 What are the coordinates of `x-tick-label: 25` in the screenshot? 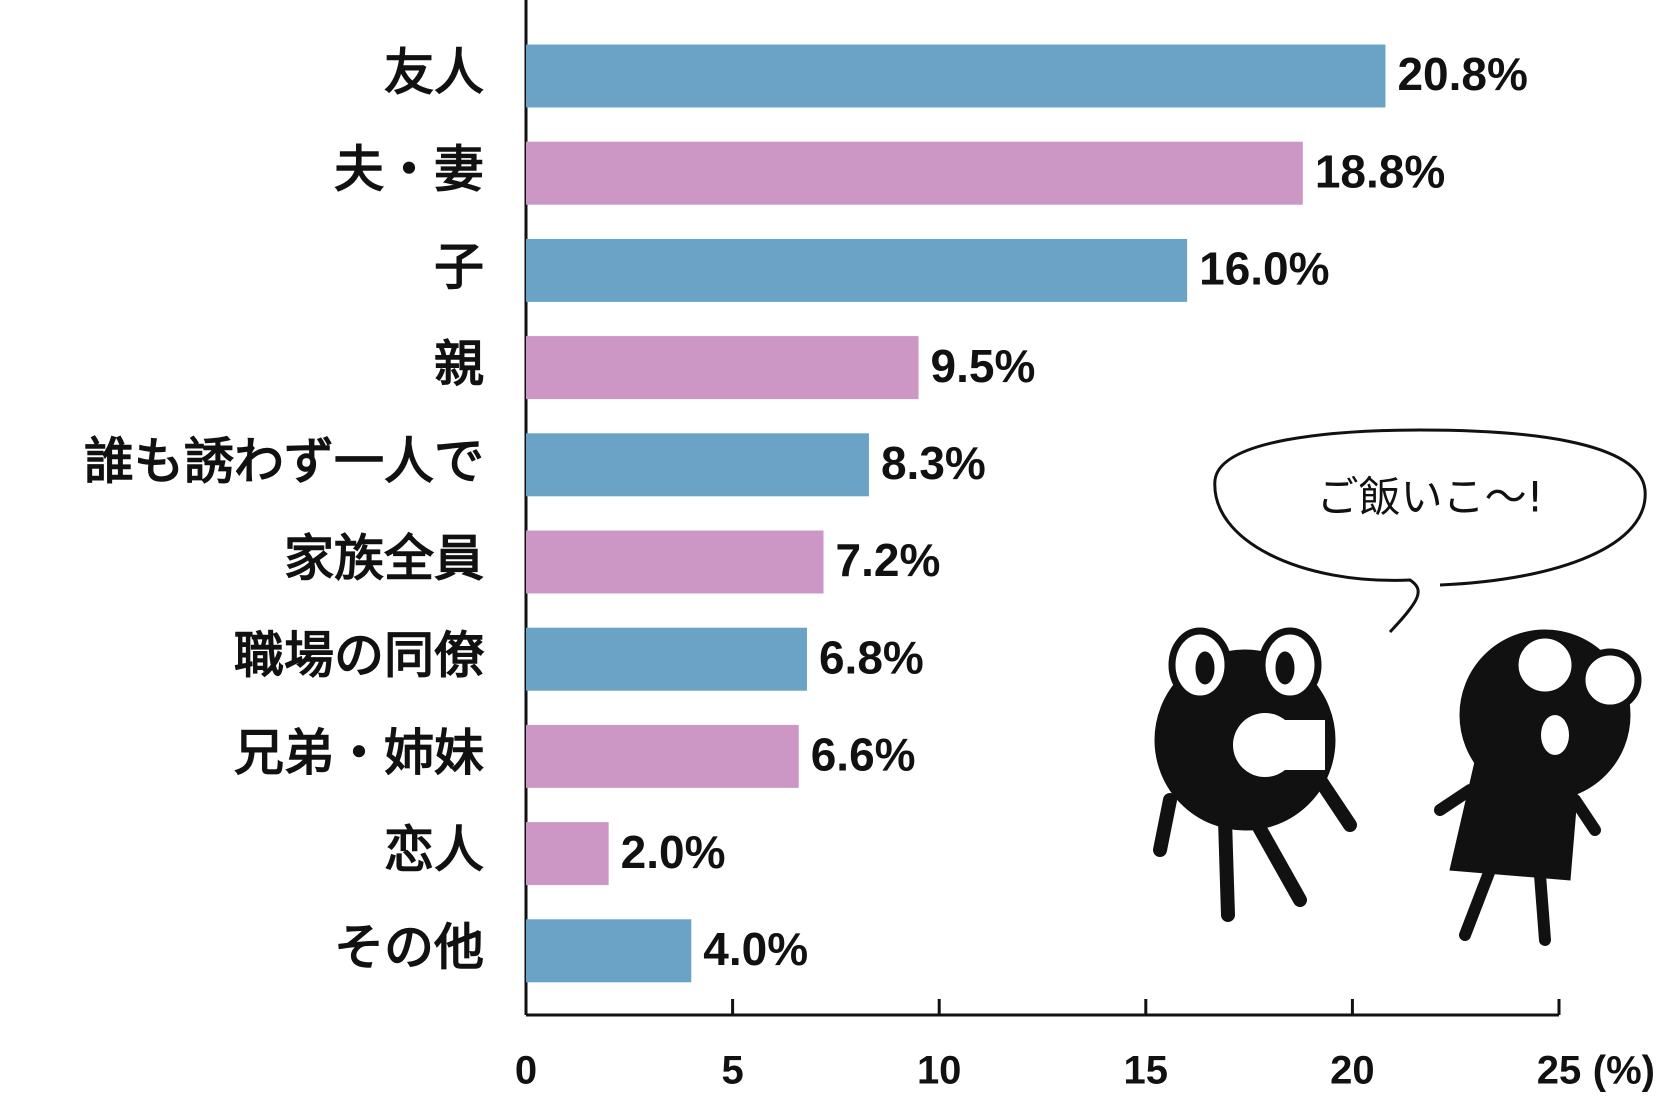 It's located at (1559, 1071).